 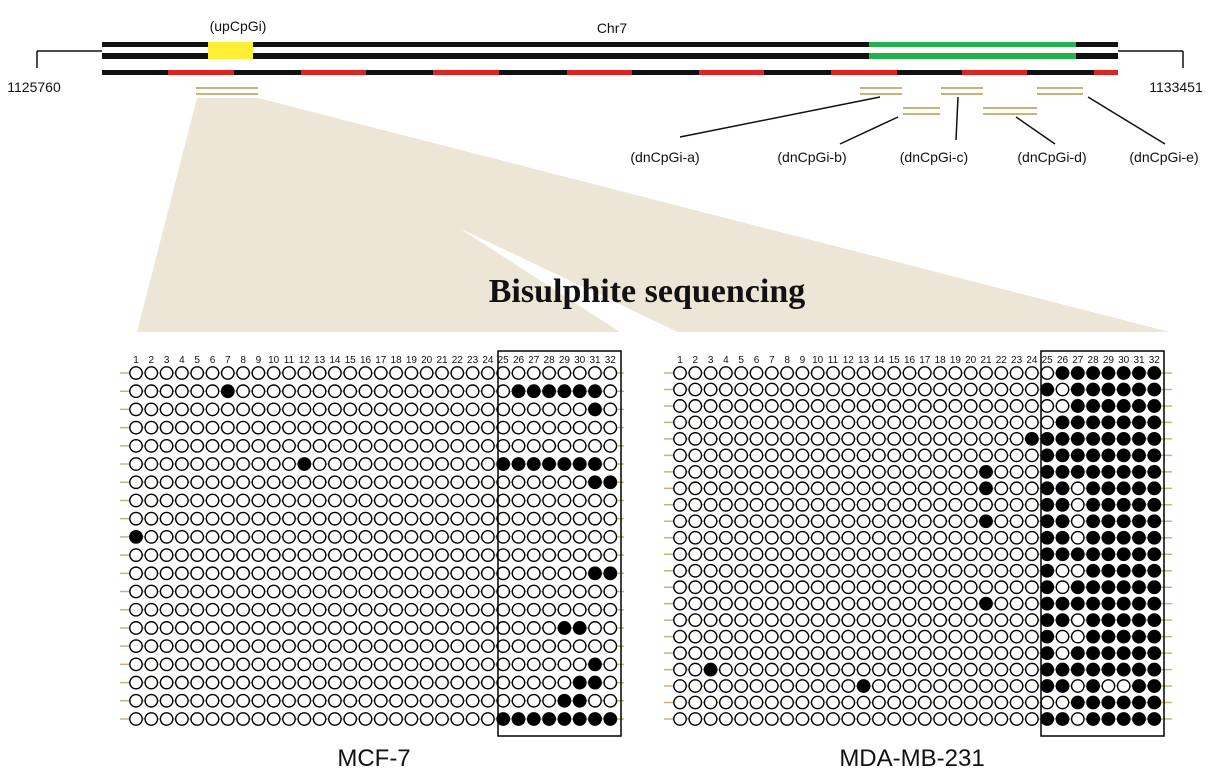 What do you see at coordinates (741, 360) in the screenshot?
I see `cpg-site-number: 5` at bounding box center [741, 360].